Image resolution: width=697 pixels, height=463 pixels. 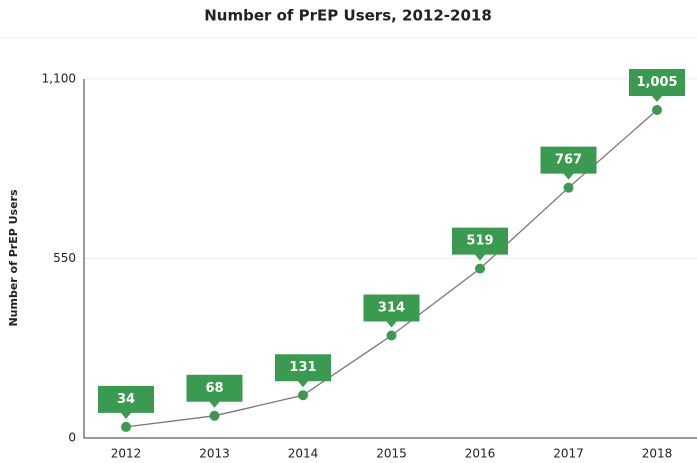 What do you see at coordinates (302, 367) in the screenshot?
I see `value-label: 131` at bounding box center [302, 367].